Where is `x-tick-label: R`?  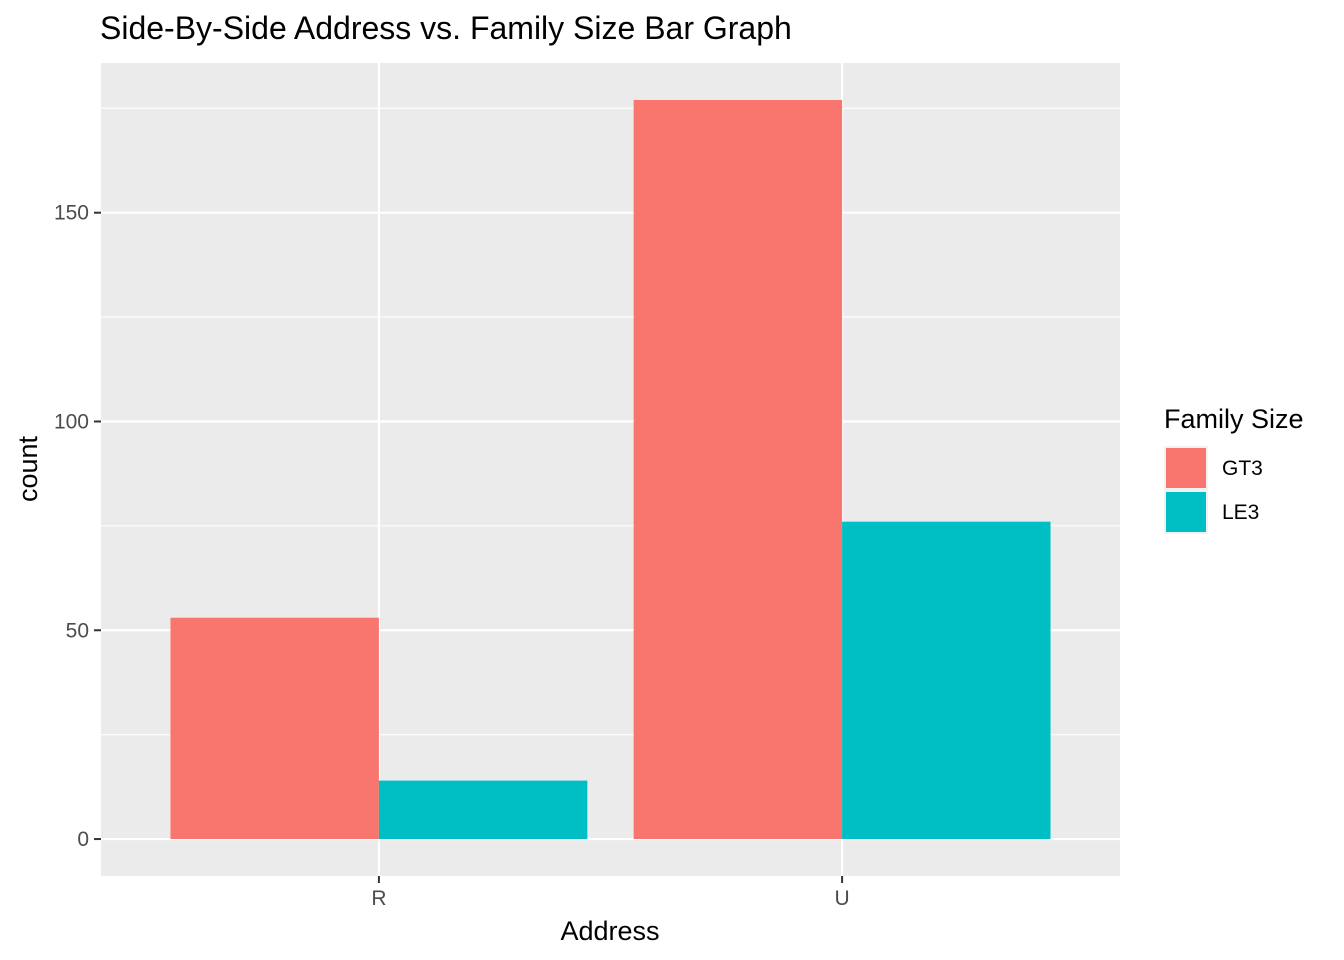 x-tick-label: R is located at coordinates (378, 898).